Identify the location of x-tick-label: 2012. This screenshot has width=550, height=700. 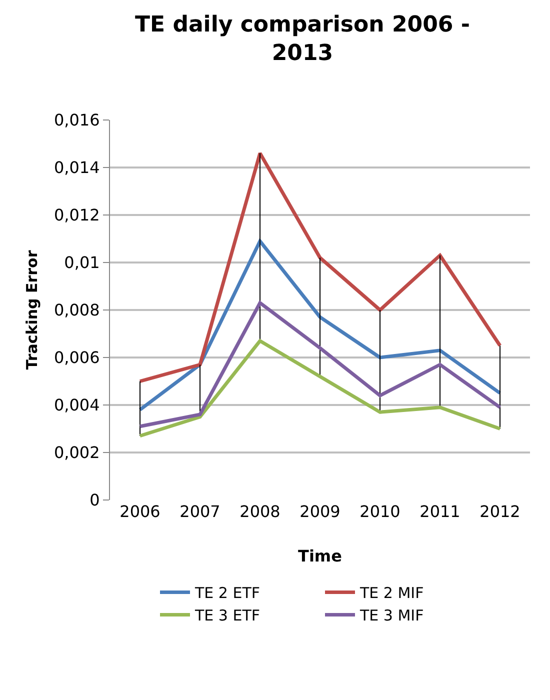
(500, 511).